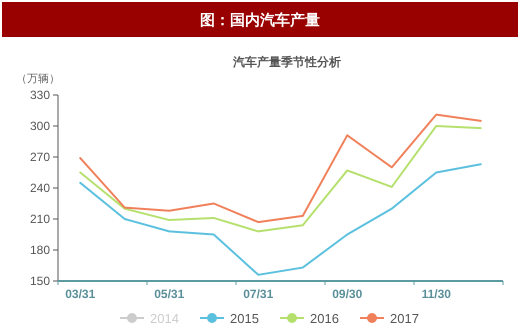 This screenshot has height=328, width=520. What do you see at coordinates (324, 318) in the screenshot?
I see `legend-label: 2016` at bounding box center [324, 318].